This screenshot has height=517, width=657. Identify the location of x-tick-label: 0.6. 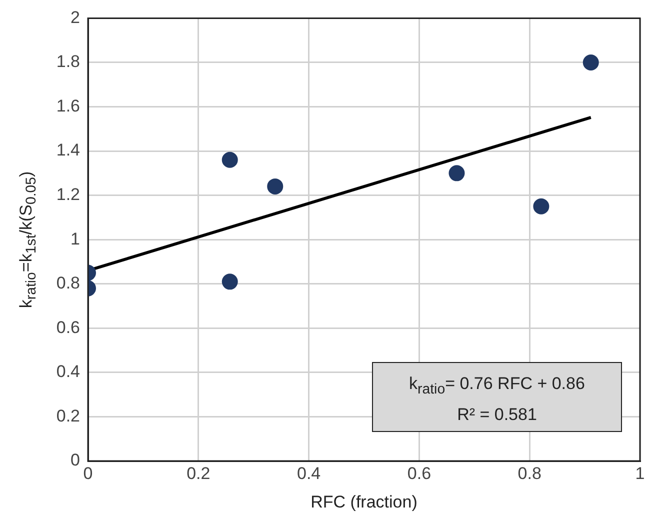
(419, 473).